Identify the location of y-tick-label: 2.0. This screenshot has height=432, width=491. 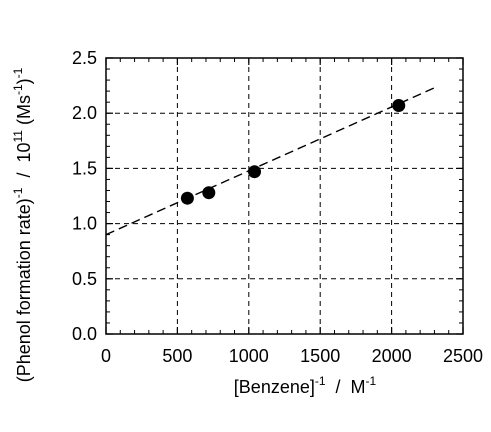
(84, 113).